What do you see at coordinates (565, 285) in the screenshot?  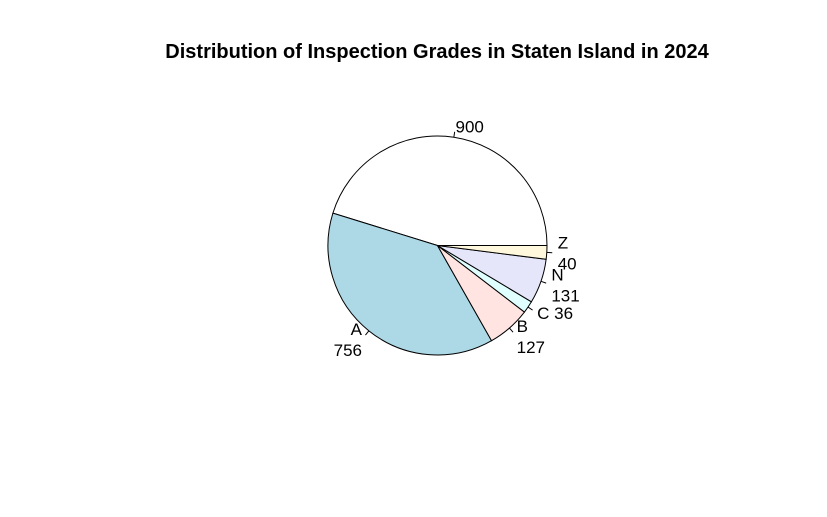 I see `pie-label-n: N 131` at bounding box center [565, 285].